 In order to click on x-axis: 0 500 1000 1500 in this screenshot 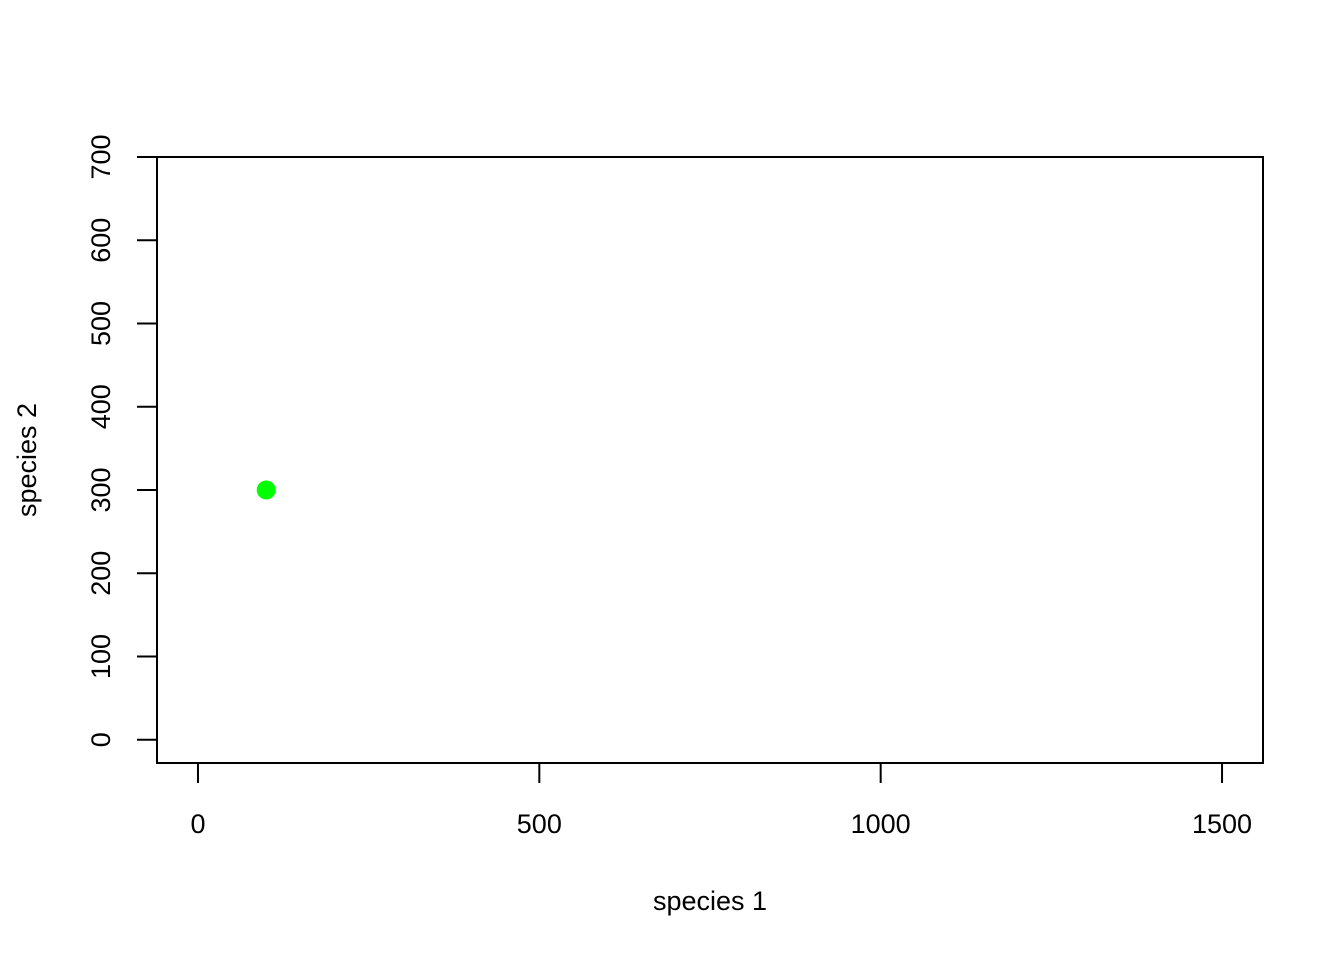, I will do `click(721, 800)`.